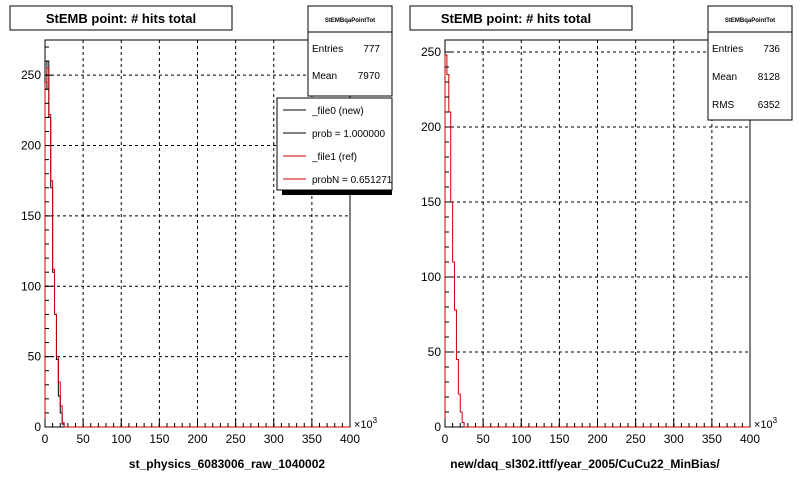 Image resolution: width=800 pixels, height=480 pixels. What do you see at coordinates (769, 77) in the screenshot?
I see `stats-value-mean: 8128` at bounding box center [769, 77].